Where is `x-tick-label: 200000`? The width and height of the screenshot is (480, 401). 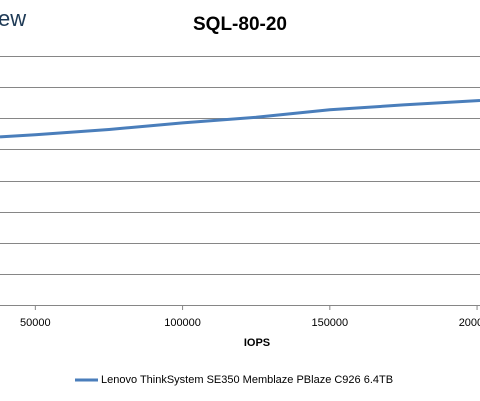
x-tick-label: 200000 is located at coordinates (469, 323).